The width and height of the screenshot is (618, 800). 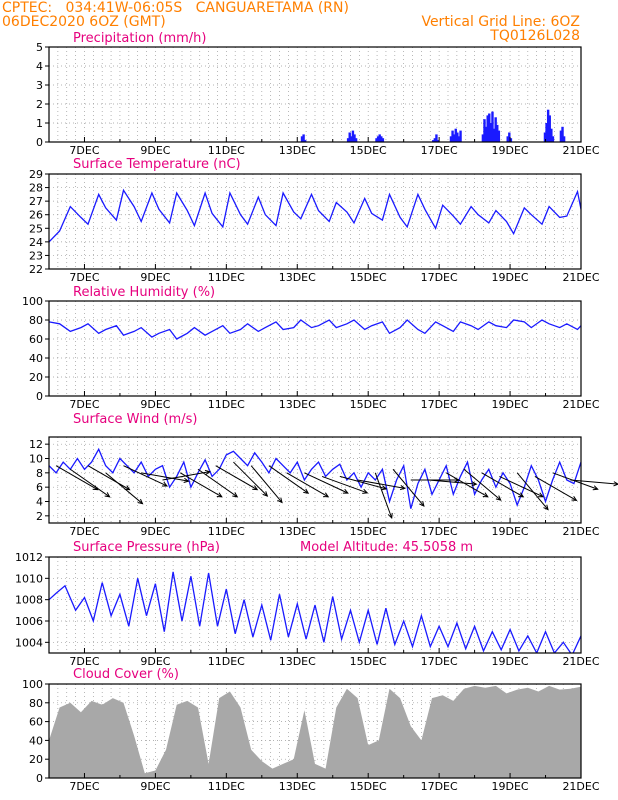 What do you see at coordinates (39, 487) in the screenshot?
I see `y-tick-label: 6` at bounding box center [39, 487].